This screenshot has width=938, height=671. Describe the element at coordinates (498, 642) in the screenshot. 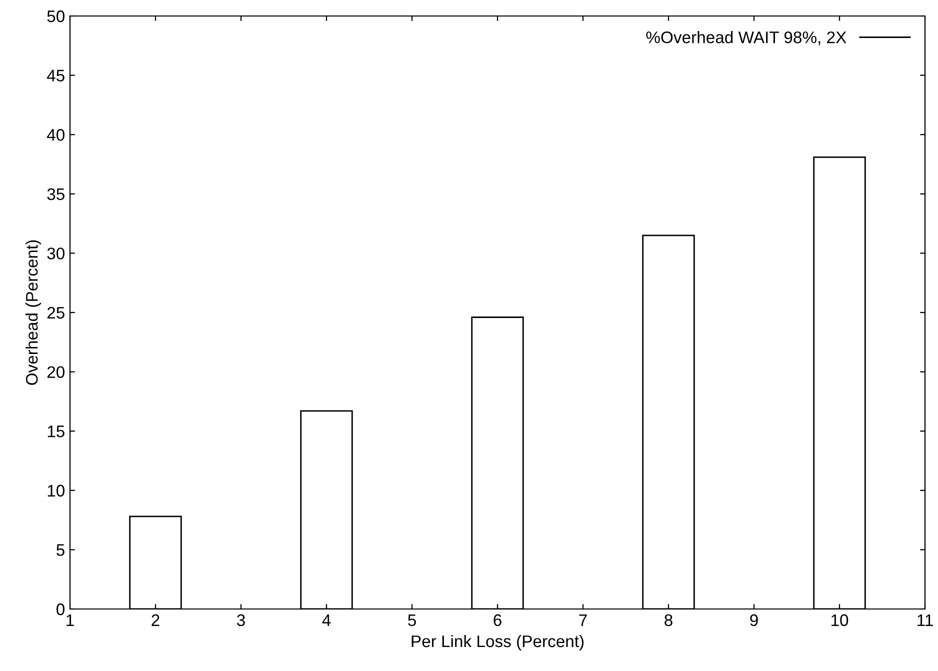

I see `x-axis-title: Per Link Loss (Percent)` at that location.